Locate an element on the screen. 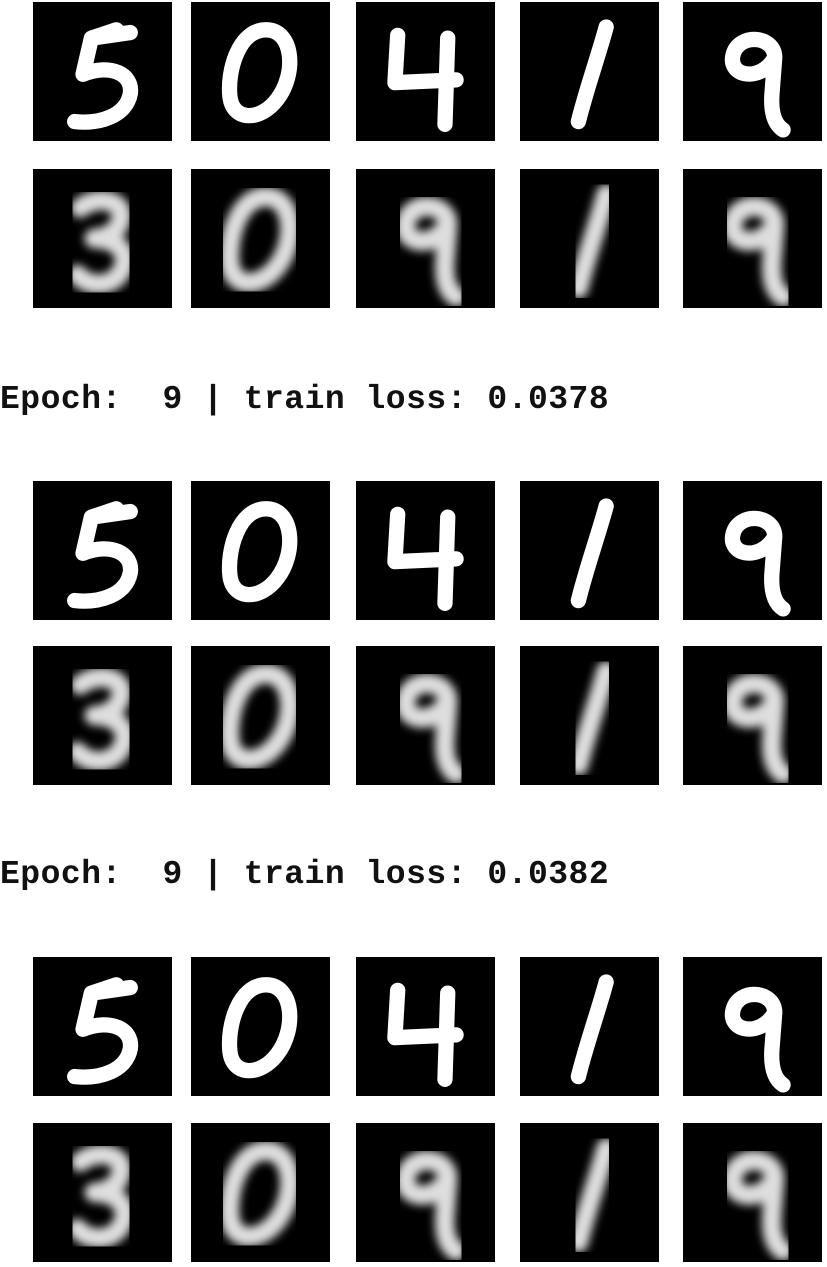  epoch-log-line-2: Epoch: 9 | train loss: 0.0382 is located at coordinates (413, 875).